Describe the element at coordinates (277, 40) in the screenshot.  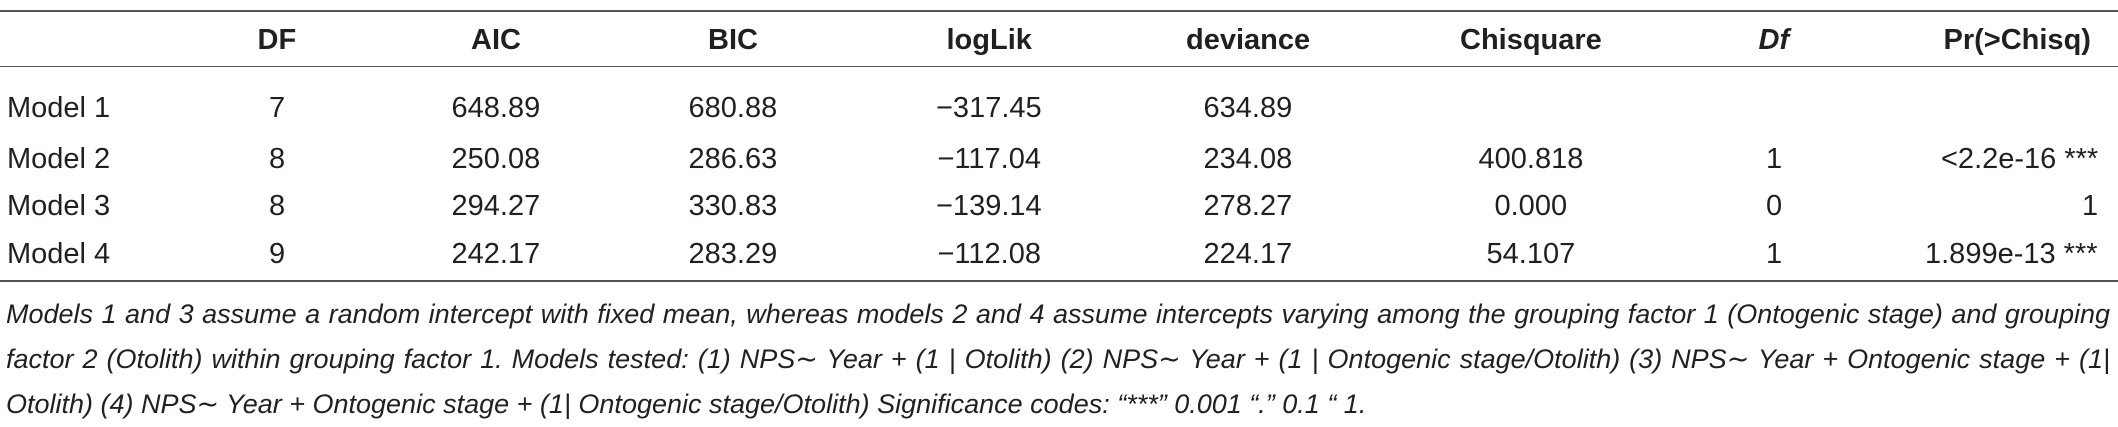
I see `column-header: DF` at that location.